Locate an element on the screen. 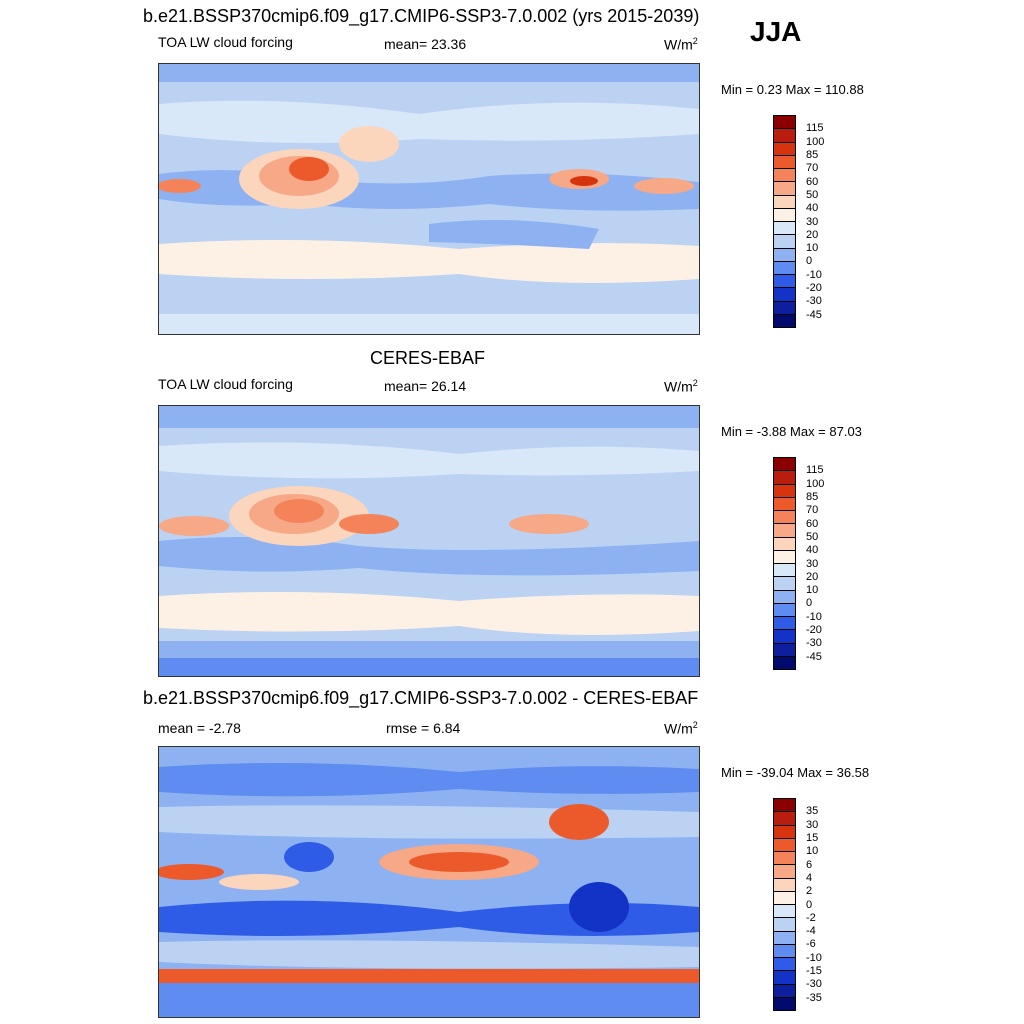 The image size is (1024, 1024). colorbar-tick-label: -15 is located at coordinates (814, 971).